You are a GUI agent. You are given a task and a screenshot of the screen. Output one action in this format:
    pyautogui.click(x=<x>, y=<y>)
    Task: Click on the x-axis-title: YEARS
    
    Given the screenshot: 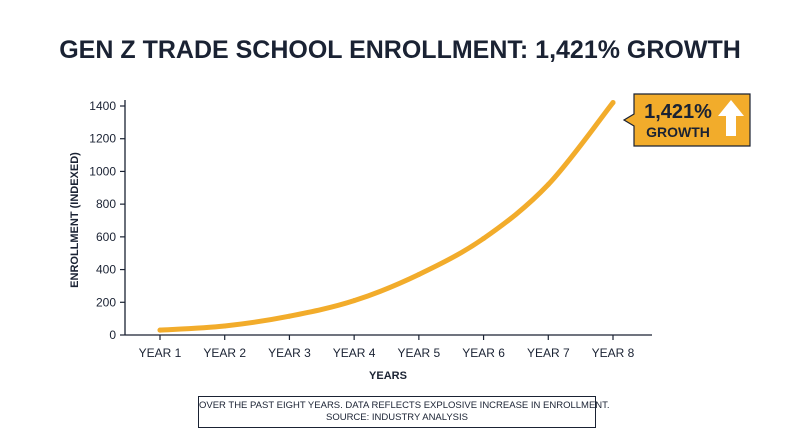 What is the action you would take?
    pyautogui.click(x=388, y=376)
    